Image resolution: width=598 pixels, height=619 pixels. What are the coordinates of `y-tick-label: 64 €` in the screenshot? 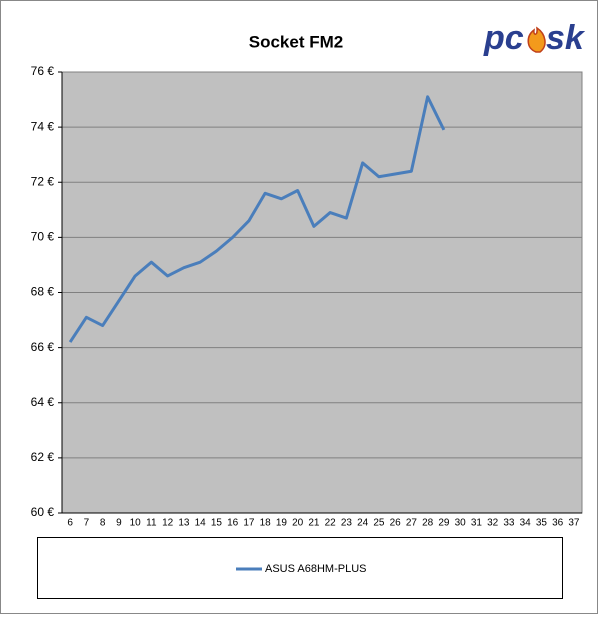 It's located at (43, 402).